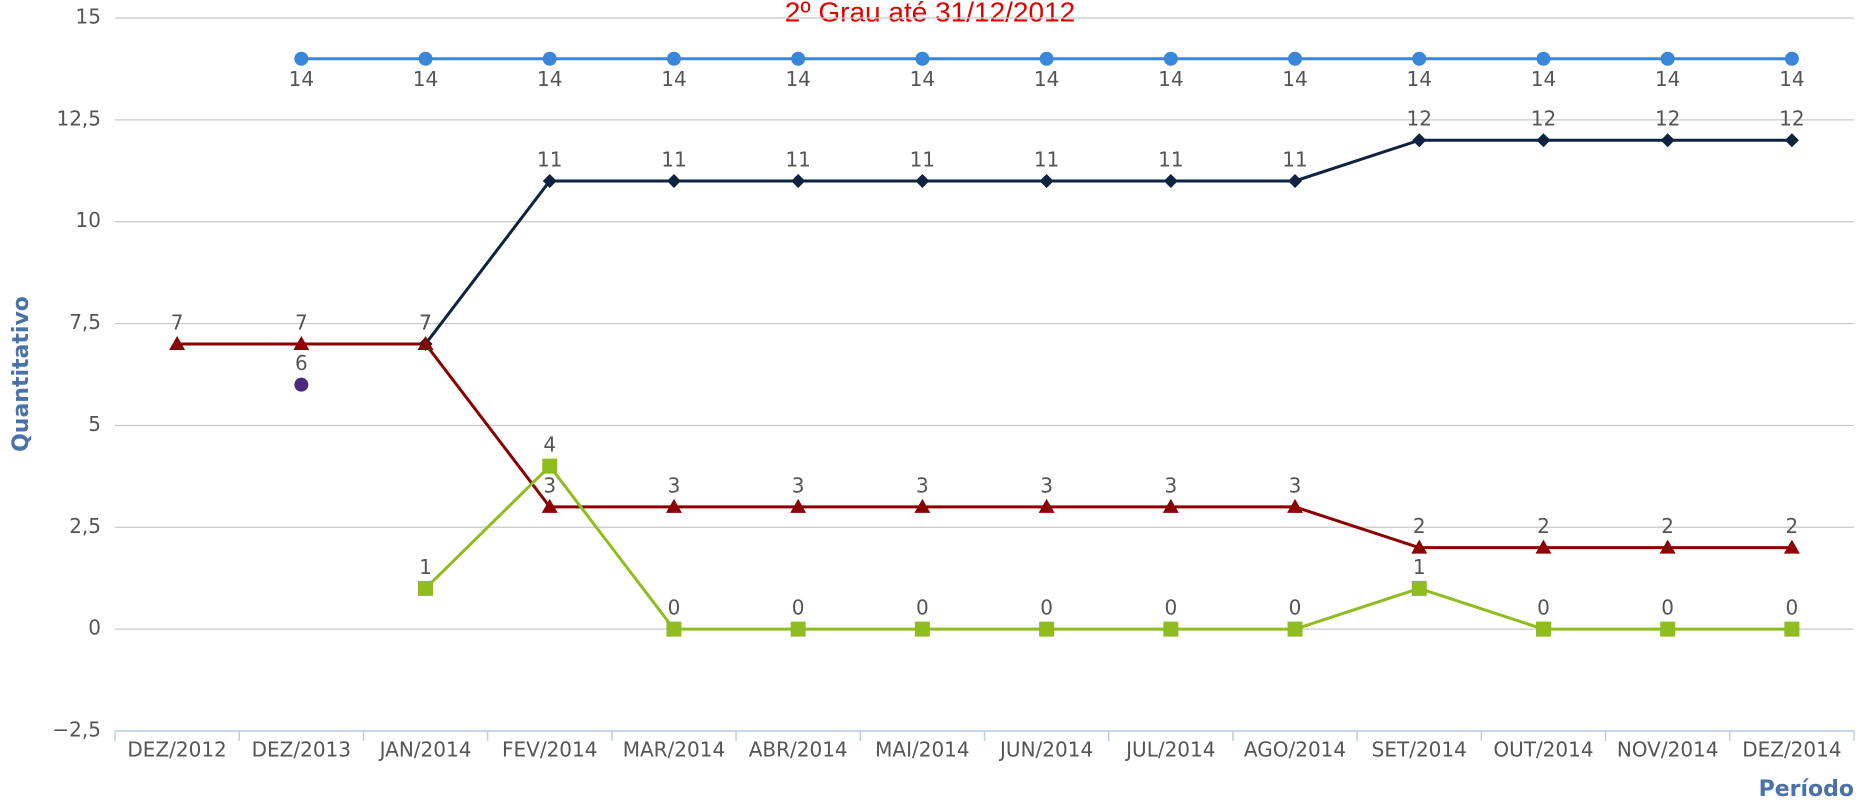 This screenshot has height=804, width=1860. I want to click on x-tick-label: DEZ/2013, so click(301, 750).